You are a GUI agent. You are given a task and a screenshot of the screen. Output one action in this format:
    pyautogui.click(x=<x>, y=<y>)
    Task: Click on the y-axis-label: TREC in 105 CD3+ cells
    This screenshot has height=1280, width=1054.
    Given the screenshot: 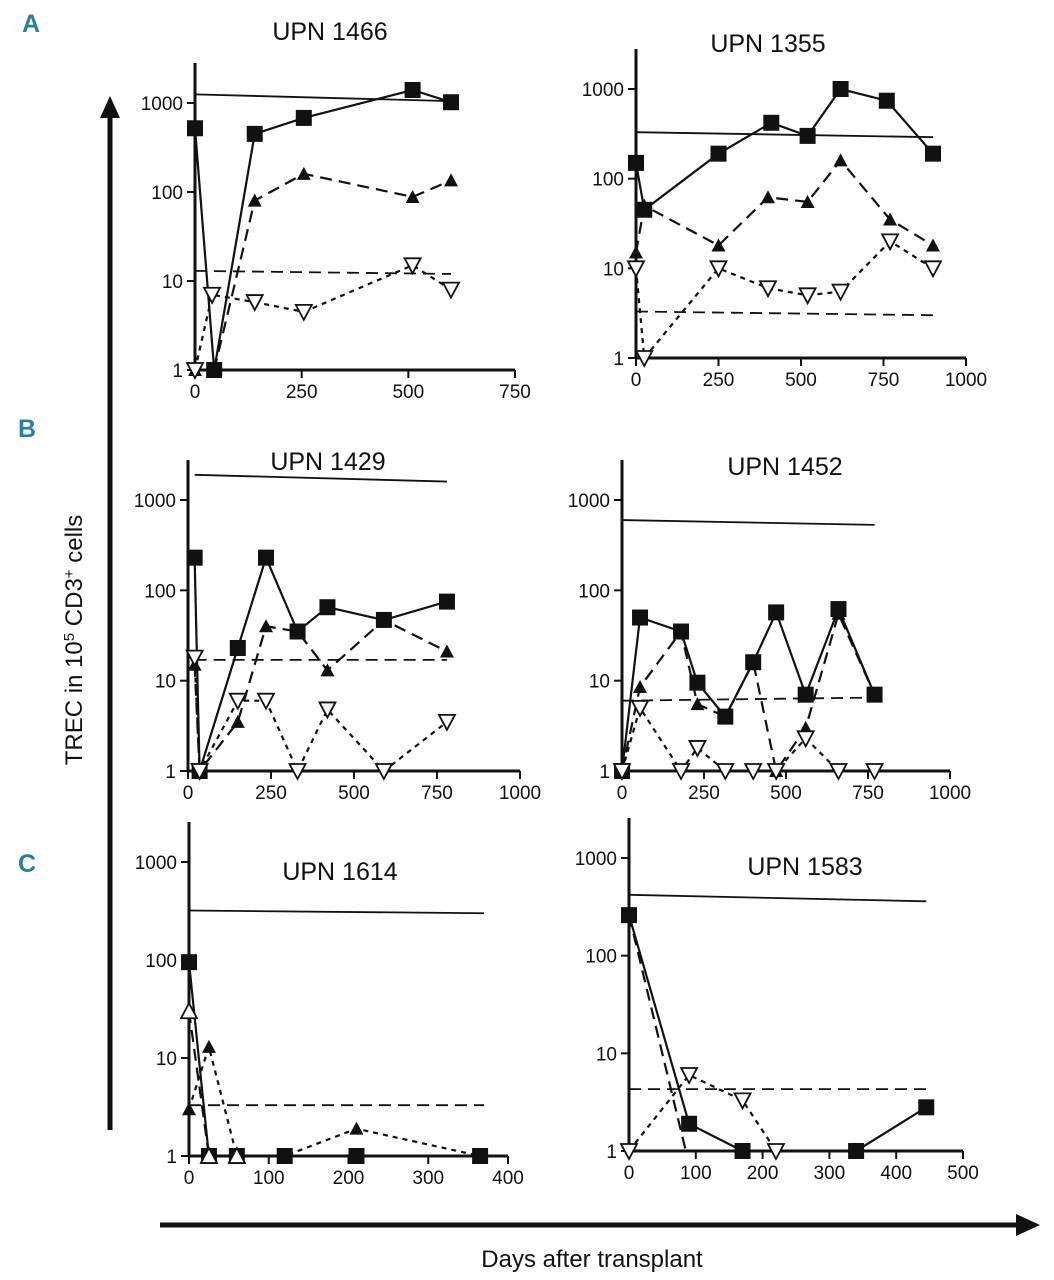 What is the action you would take?
    pyautogui.click(x=75, y=640)
    